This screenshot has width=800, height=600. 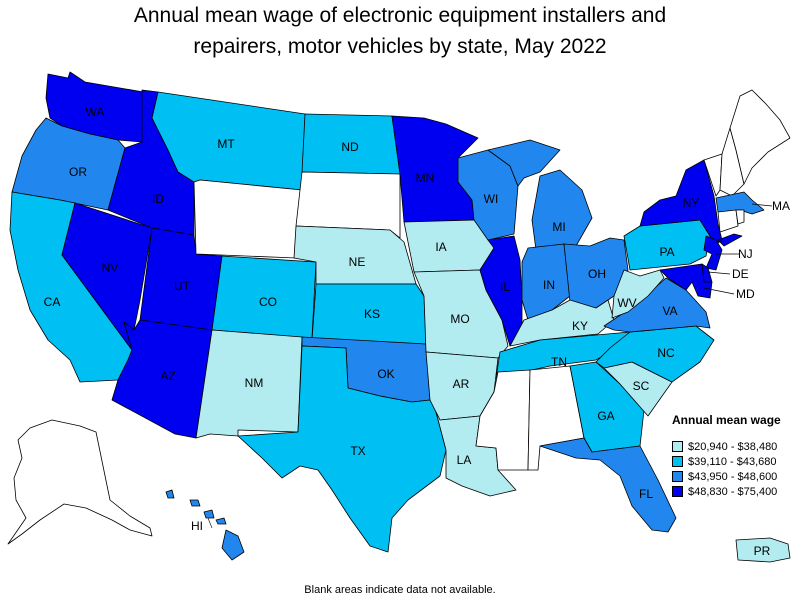 What do you see at coordinates (733, 476) in the screenshot?
I see `legend-label: $43,950 - $48,600` at bounding box center [733, 476].